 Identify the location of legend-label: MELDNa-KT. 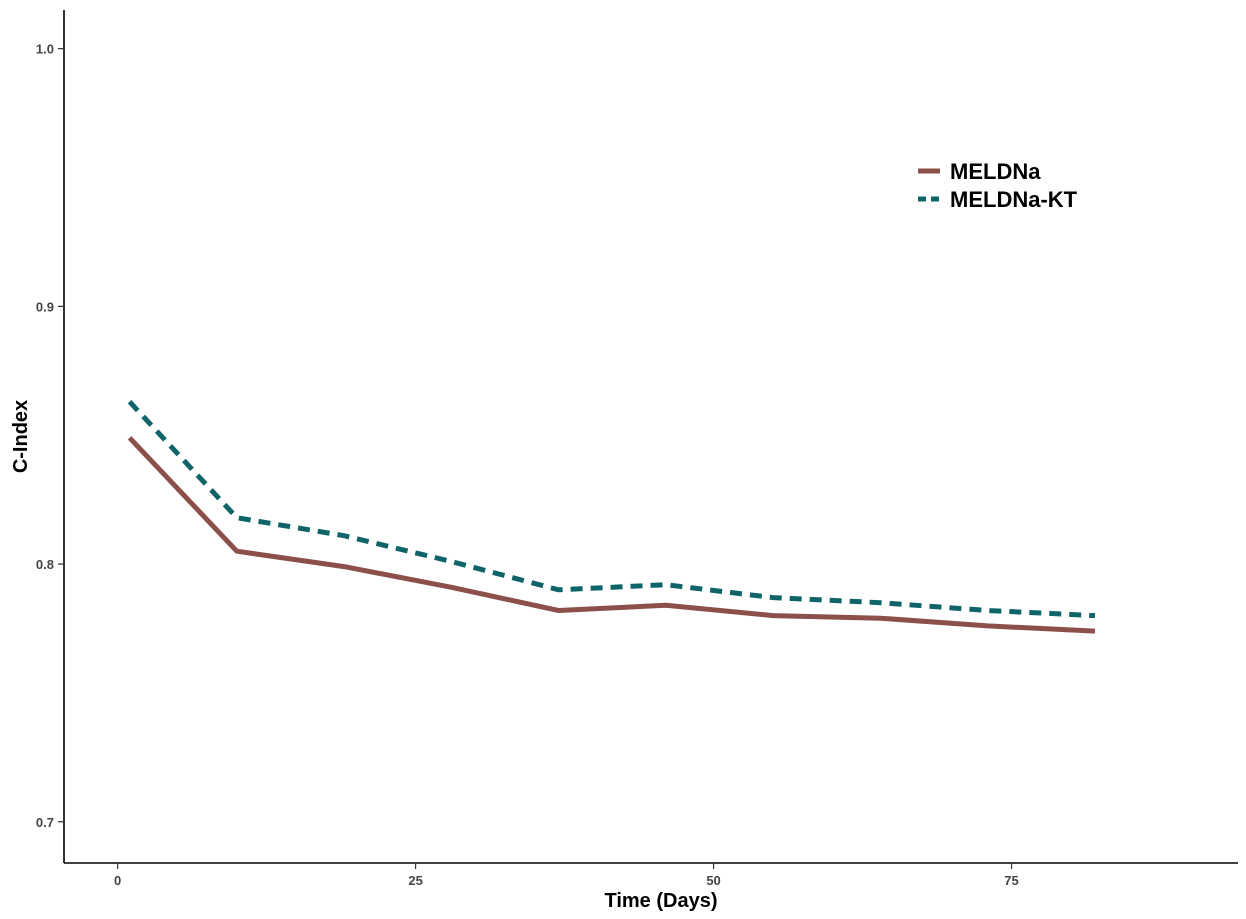
(1014, 199).